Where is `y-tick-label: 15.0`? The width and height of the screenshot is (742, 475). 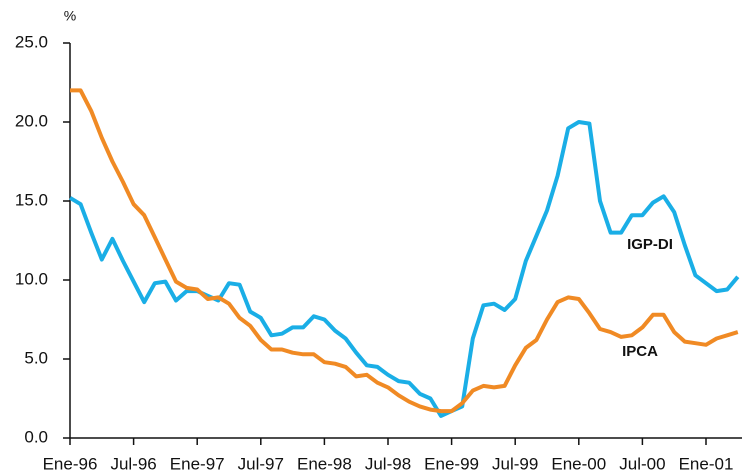 y-tick-label: 15.0 is located at coordinates (31, 199).